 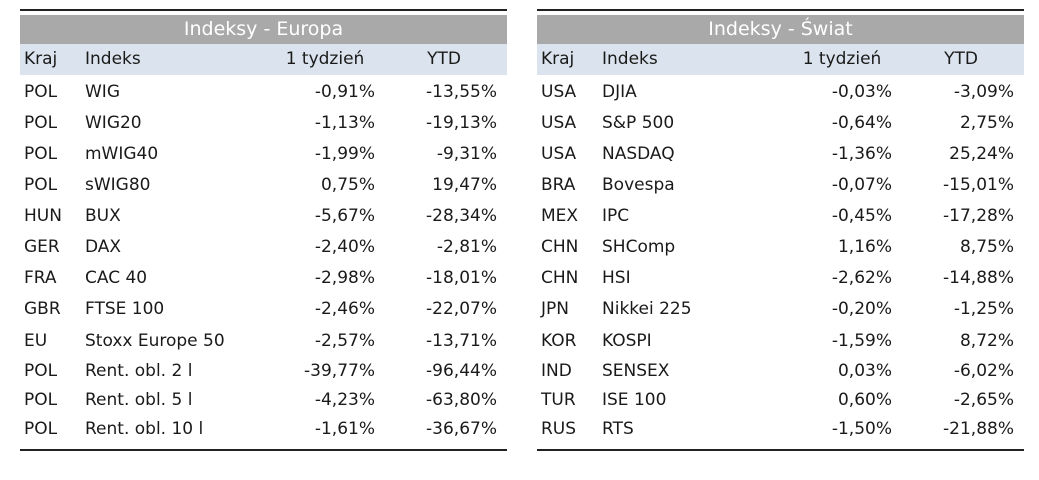 What do you see at coordinates (263, 123) in the screenshot?
I see `table-row: POL WIG20 -1,13% -19,13%` at bounding box center [263, 123].